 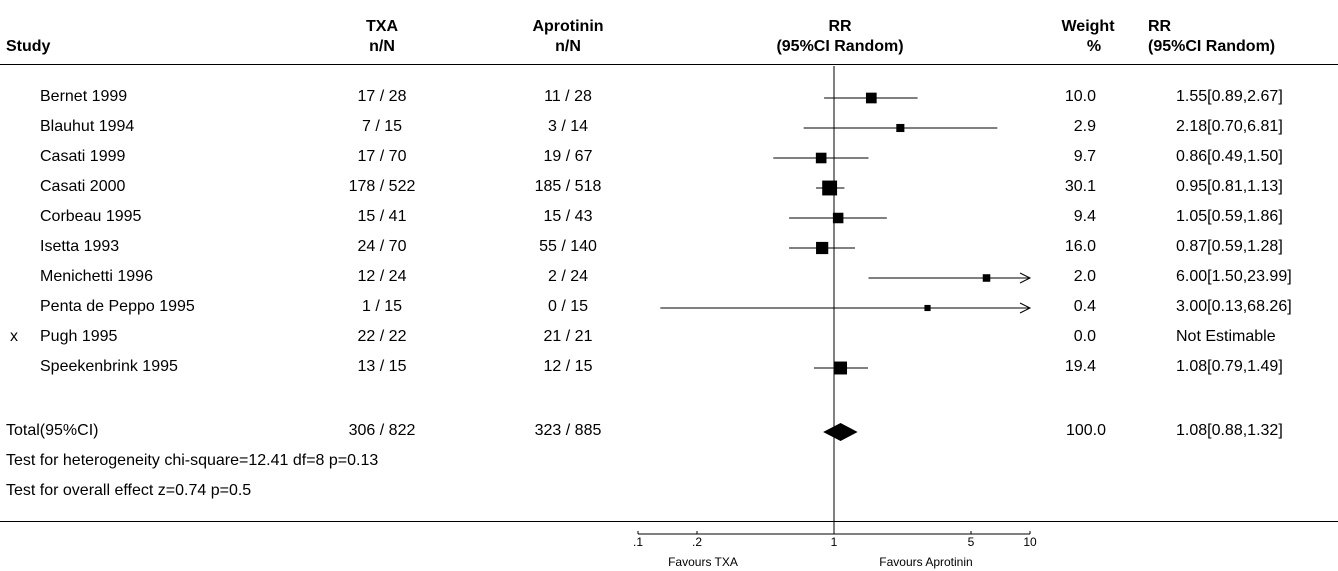 What do you see at coordinates (568, 186) in the screenshot?
I see `study-aprotinin-count: 185 / 518` at bounding box center [568, 186].